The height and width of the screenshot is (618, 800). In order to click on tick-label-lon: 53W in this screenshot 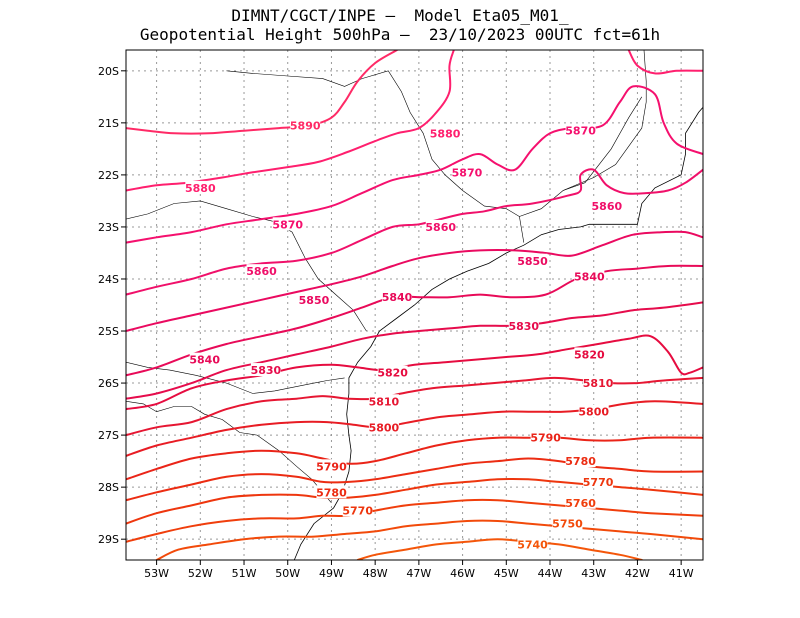, I will do `click(156, 573)`.